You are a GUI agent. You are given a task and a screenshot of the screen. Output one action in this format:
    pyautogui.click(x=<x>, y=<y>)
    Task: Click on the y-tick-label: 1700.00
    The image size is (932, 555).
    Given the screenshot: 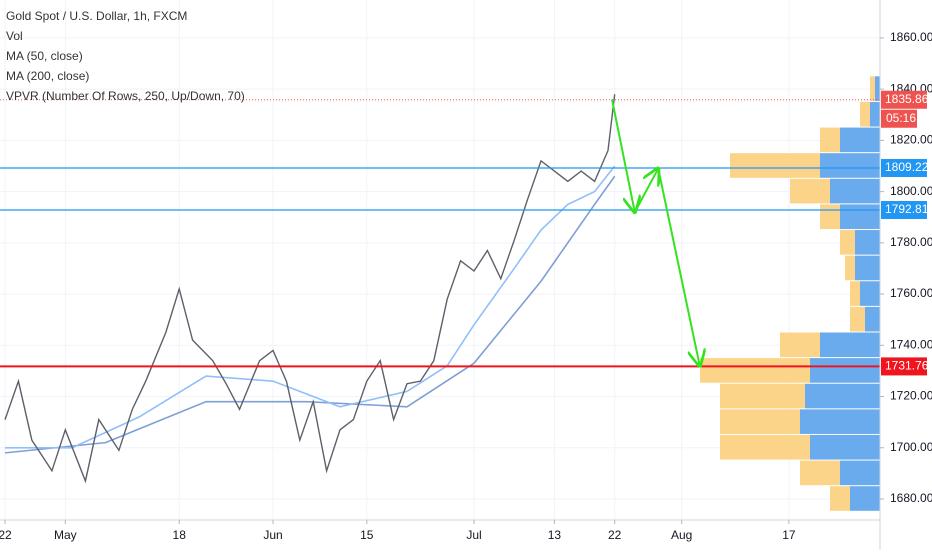 What is the action you would take?
    pyautogui.click(x=911, y=447)
    